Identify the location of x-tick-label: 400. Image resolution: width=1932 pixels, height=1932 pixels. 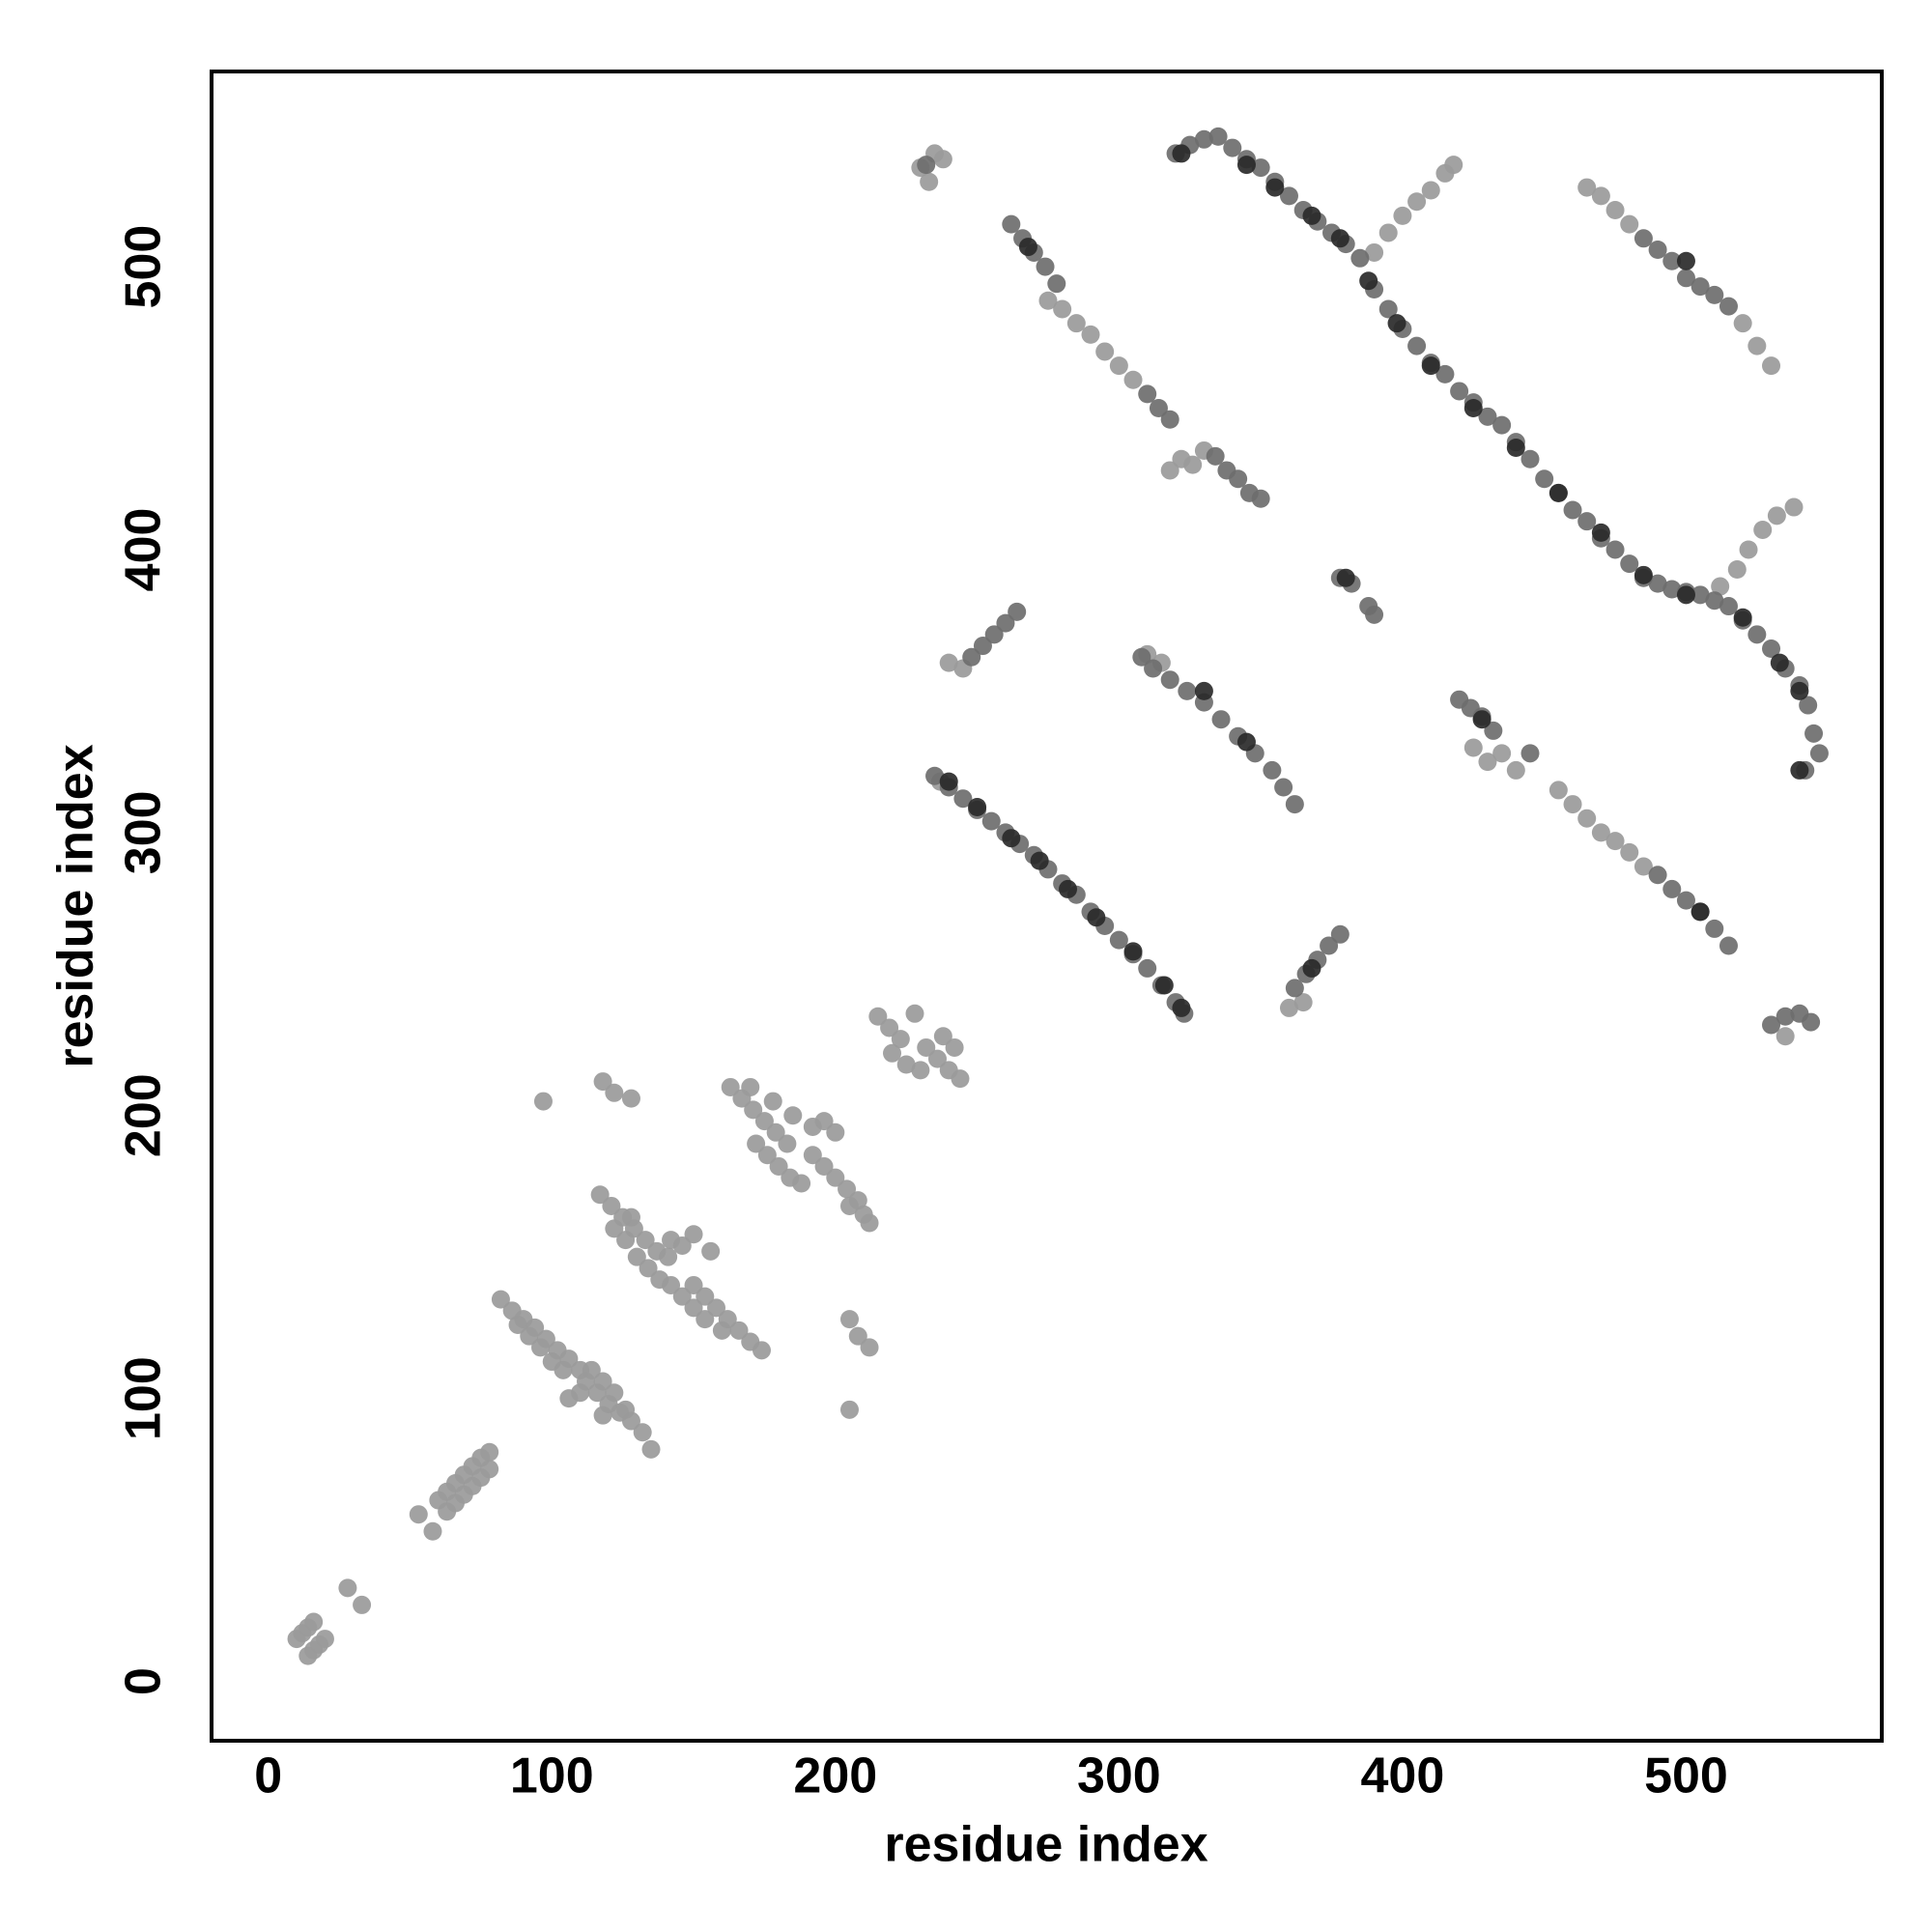
(1403, 1776).